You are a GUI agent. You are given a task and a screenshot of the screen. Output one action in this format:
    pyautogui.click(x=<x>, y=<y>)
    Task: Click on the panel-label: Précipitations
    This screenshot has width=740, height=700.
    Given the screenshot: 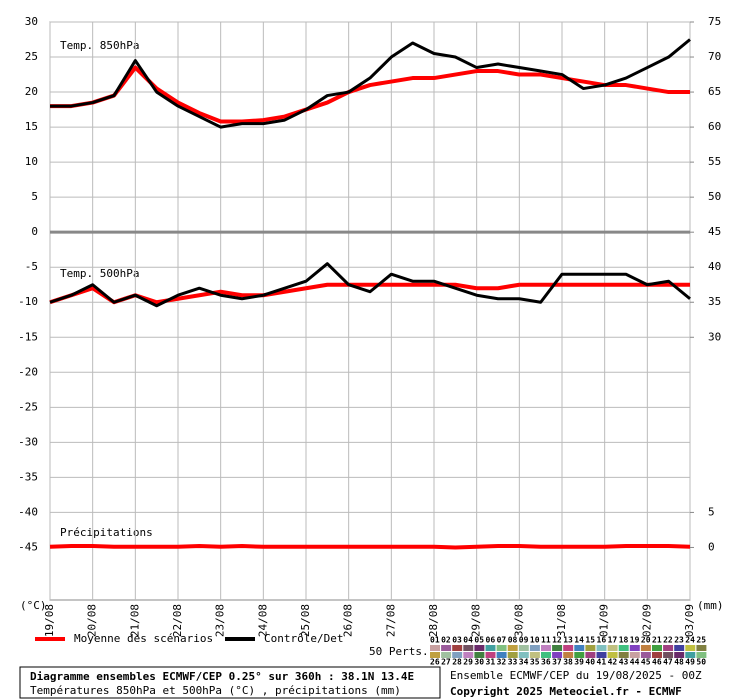 What is the action you would take?
    pyautogui.click(x=106, y=532)
    